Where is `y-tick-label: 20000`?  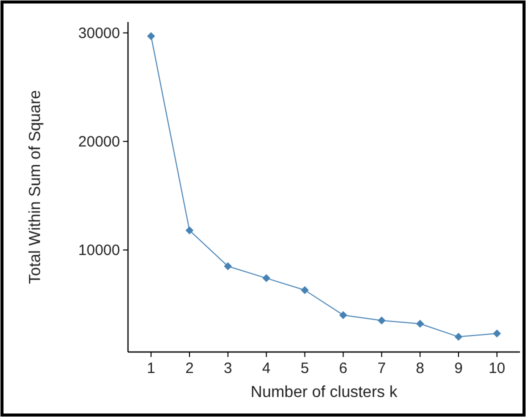
y-tick-label: 20000 is located at coordinates (99, 141).